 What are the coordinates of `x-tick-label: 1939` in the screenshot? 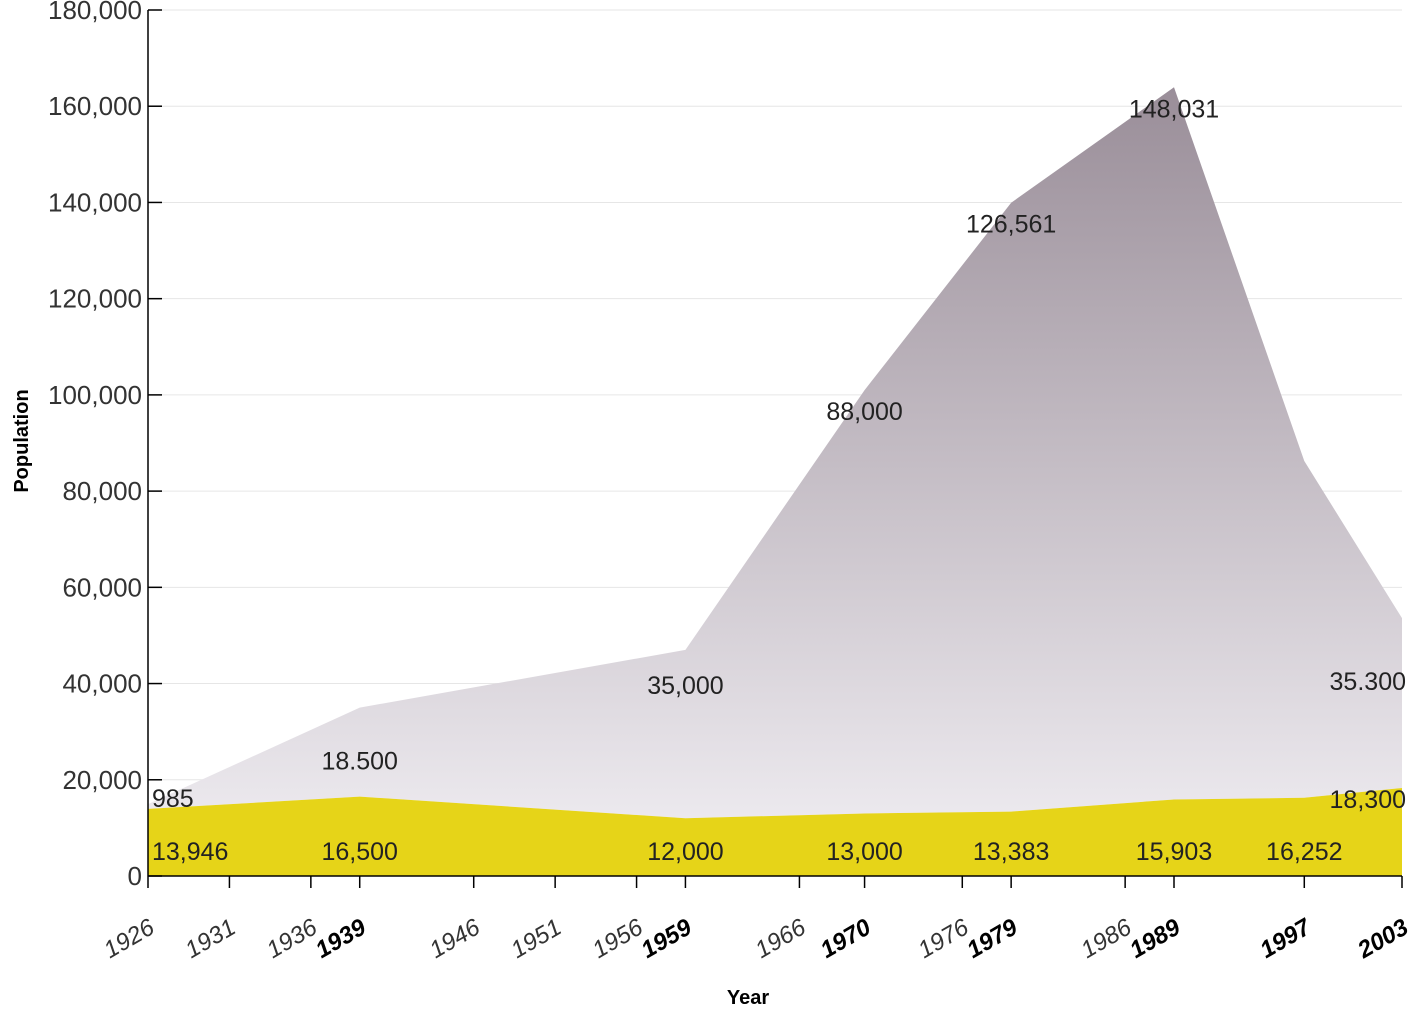 It's located at (341, 938).